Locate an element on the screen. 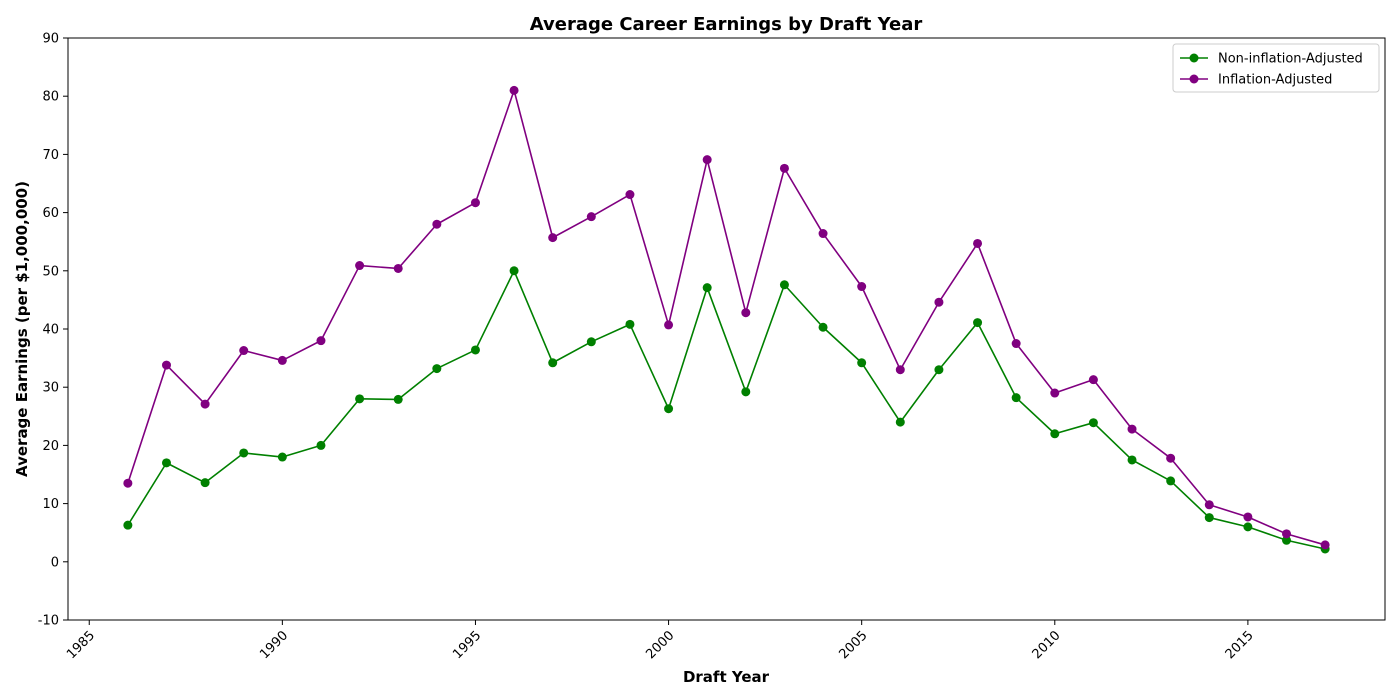 This screenshot has height=700, width=1400. x-tick-label: 2015 is located at coordinates (1240, 645).